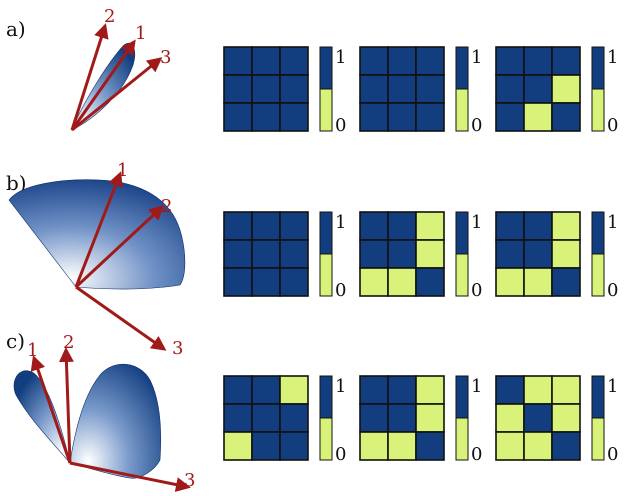 This screenshot has width=628, height=496. What do you see at coordinates (16, 29) in the screenshot?
I see `panel-label: a)` at bounding box center [16, 29].